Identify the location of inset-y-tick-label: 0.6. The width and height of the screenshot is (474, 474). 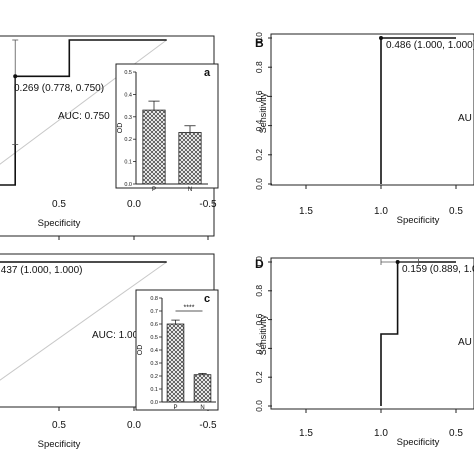
(154, 325).